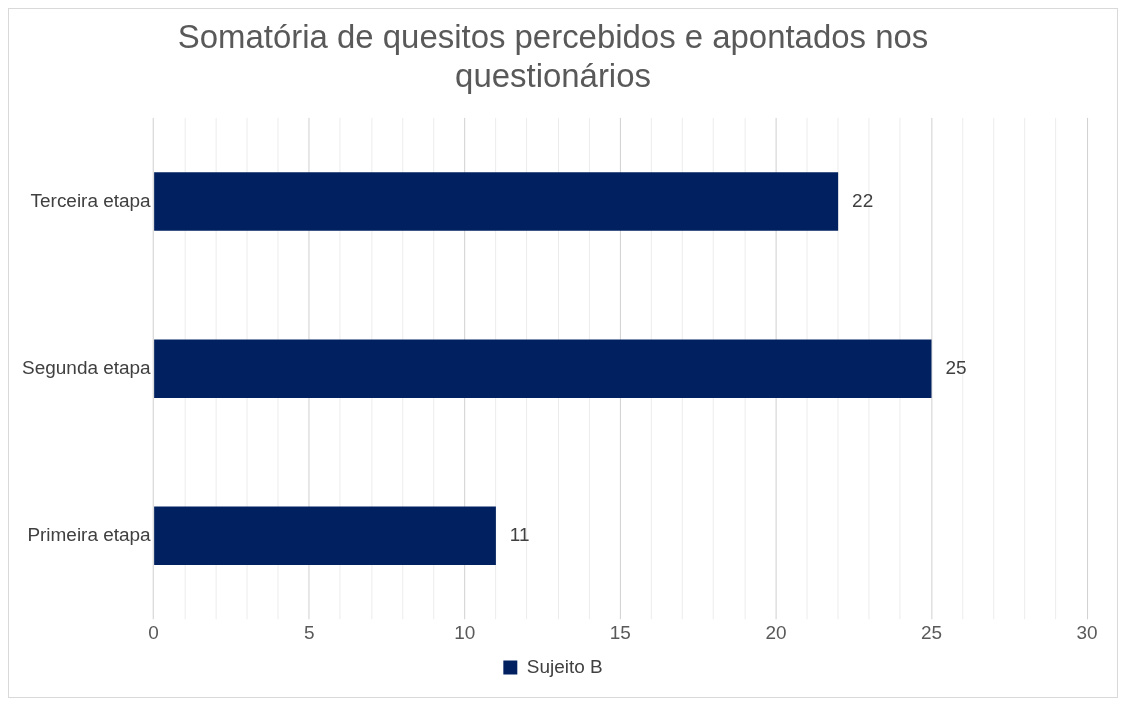 This screenshot has height=710, width=1130. Describe the element at coordinates (553, 56) in the screenshot. I see `chart-title: Somatória de quesitos percebidos e apontados nos questionários` at that location.